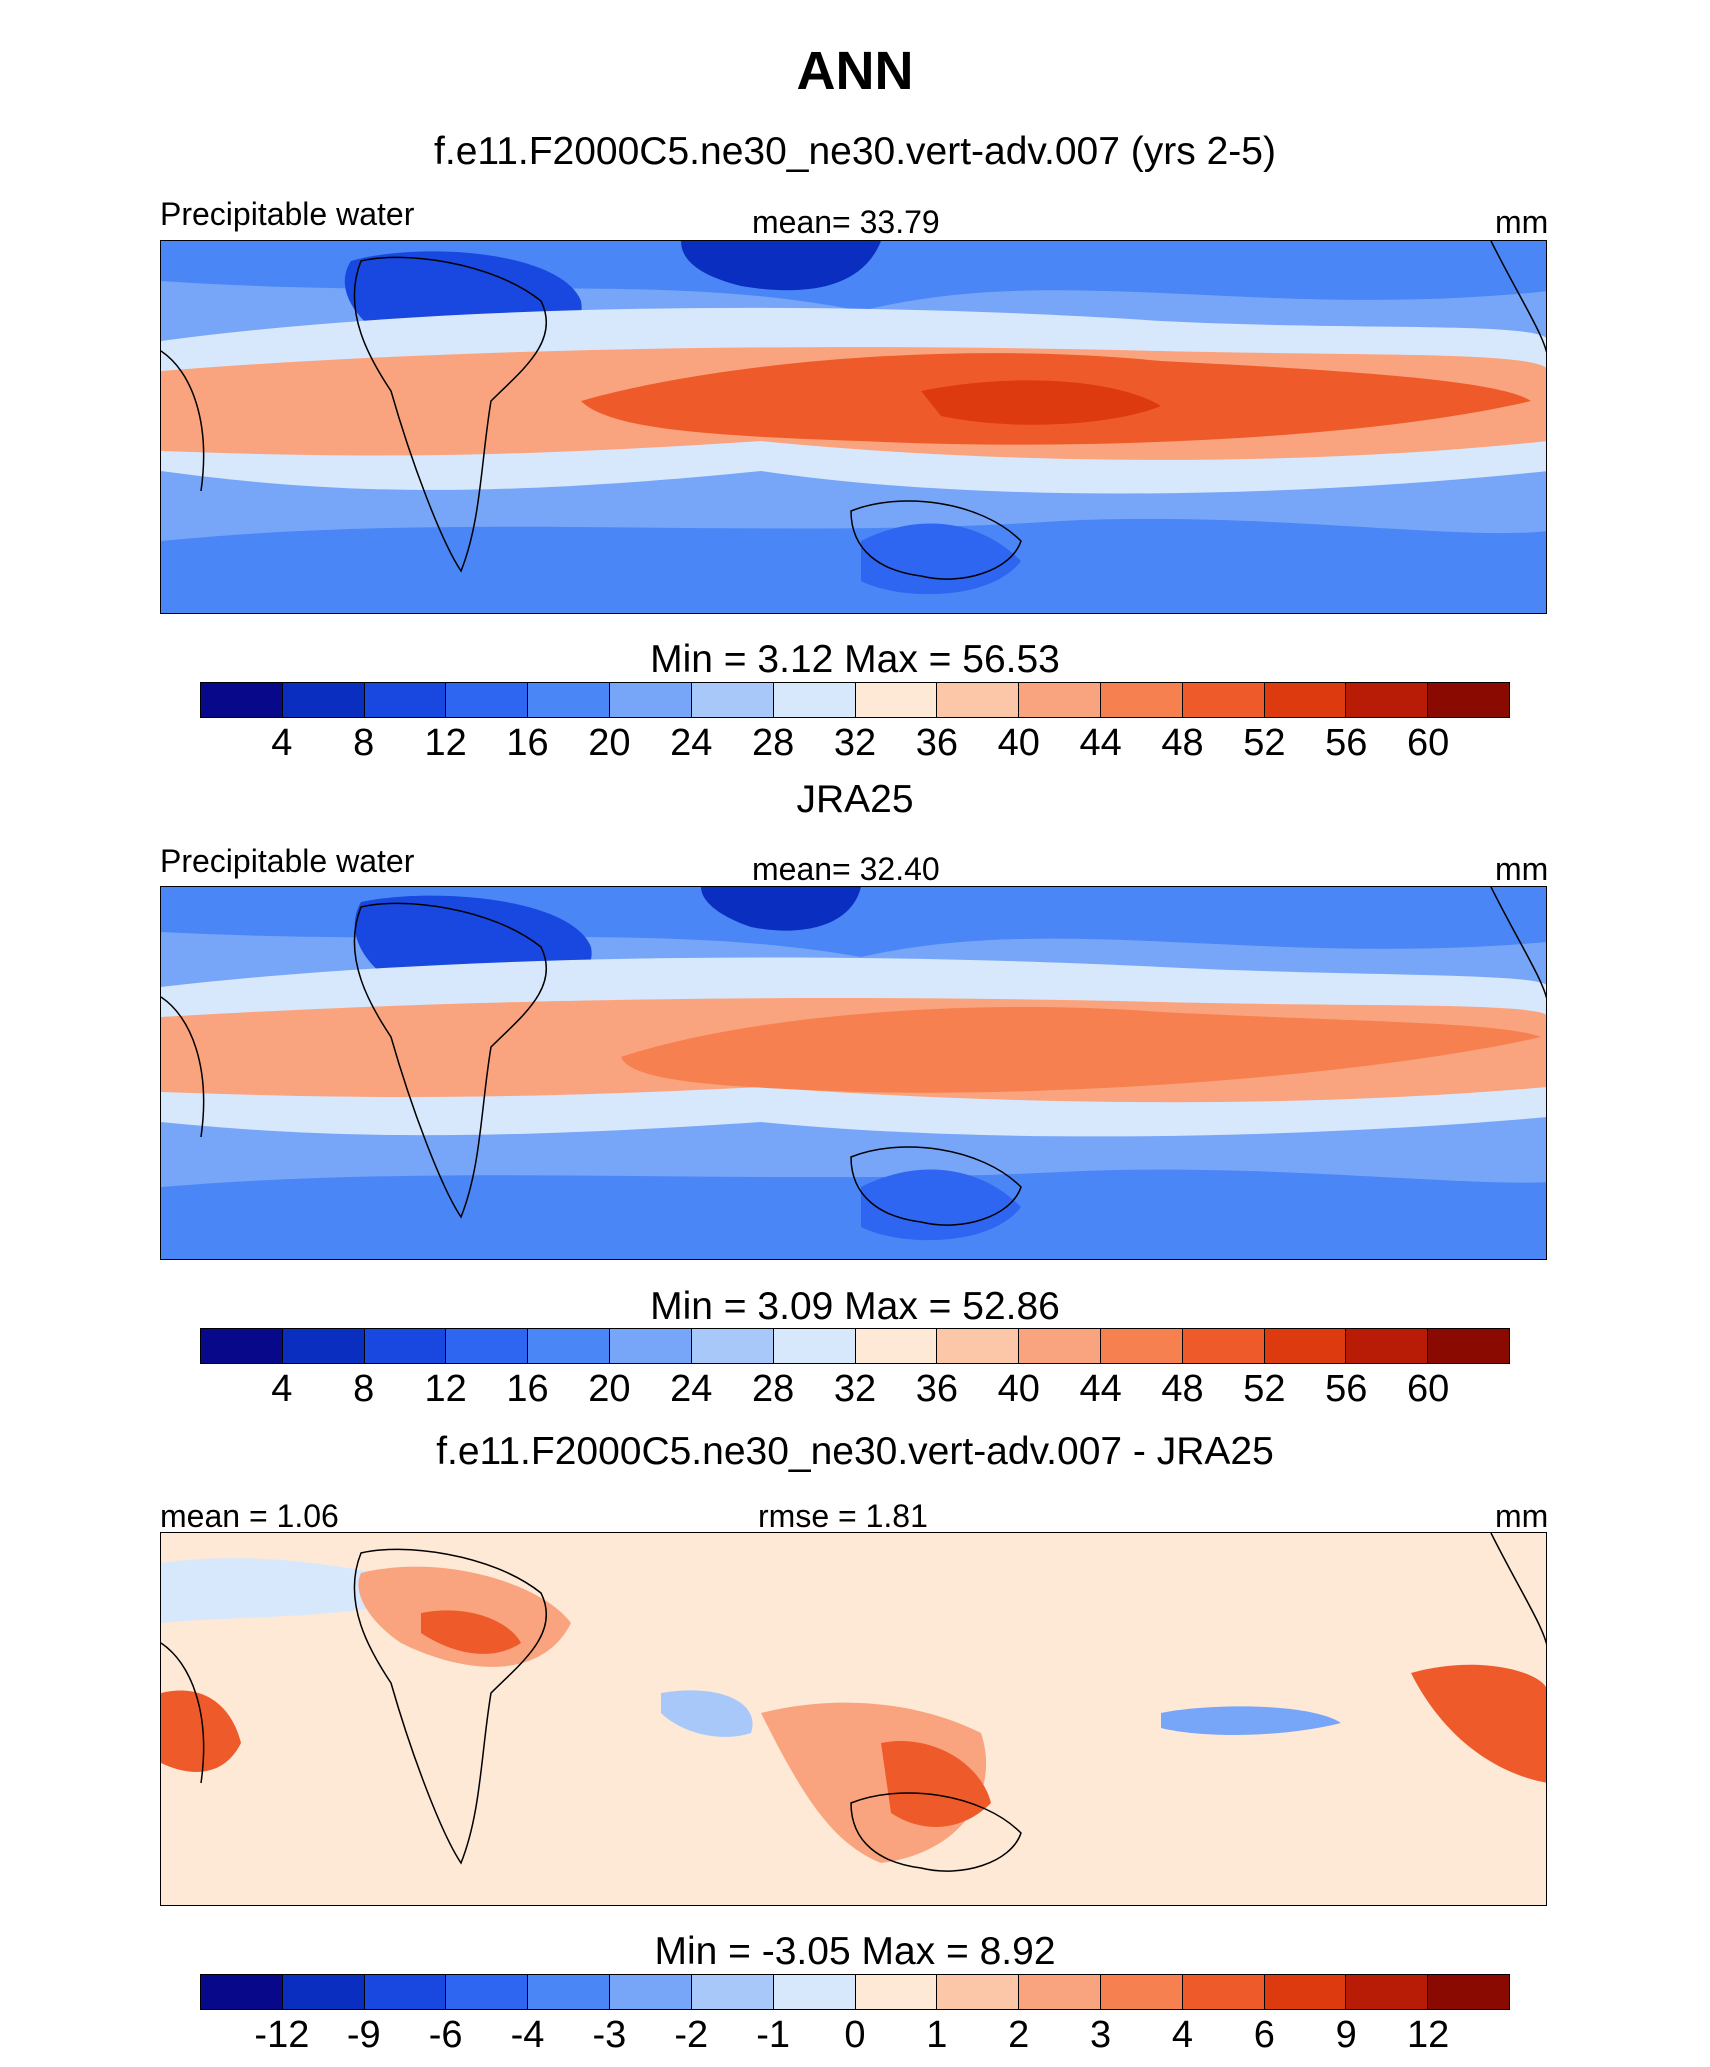  What do you see at coordinates (855, 799) in the screenshot?
I see `panel-2-title: JRA25` at bounding box center [855, 799].